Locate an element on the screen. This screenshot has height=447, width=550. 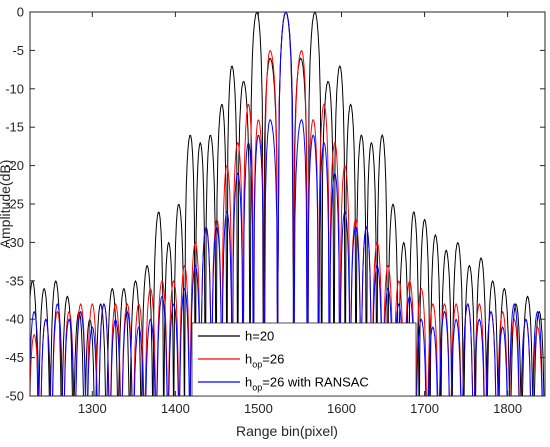
y-tick-label: -20 is located at coordinates (14, 165).